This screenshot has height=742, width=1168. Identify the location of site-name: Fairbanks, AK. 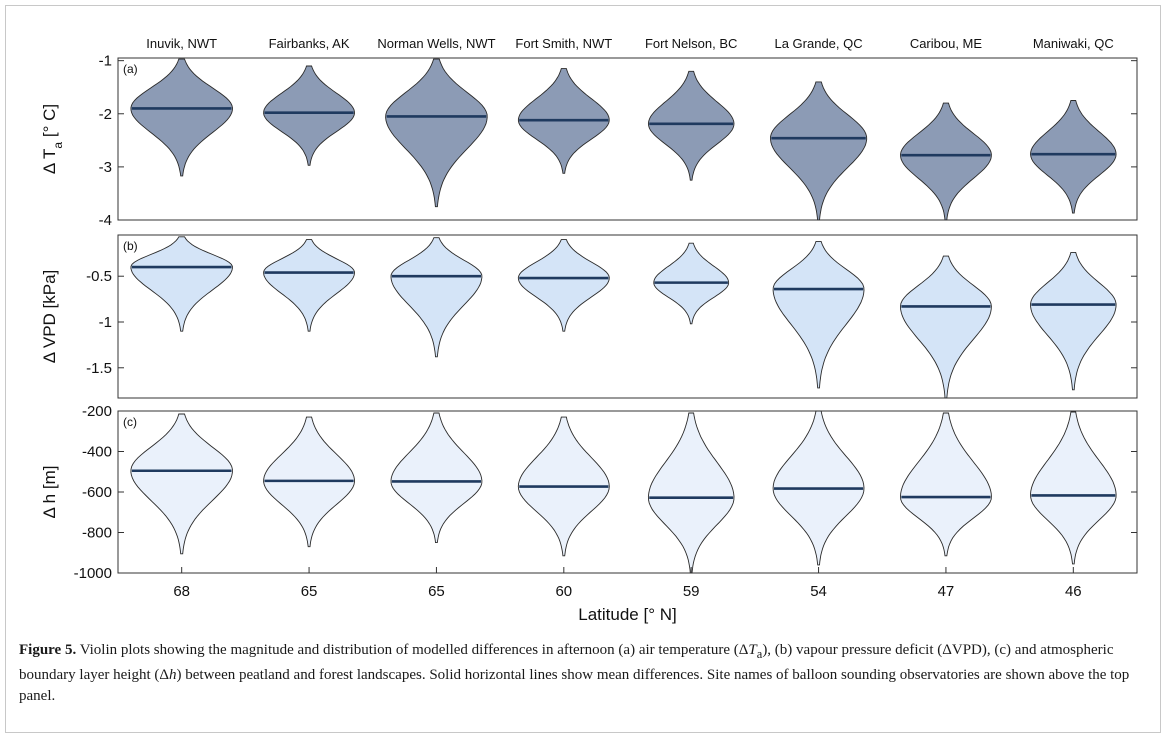
(309, 43).